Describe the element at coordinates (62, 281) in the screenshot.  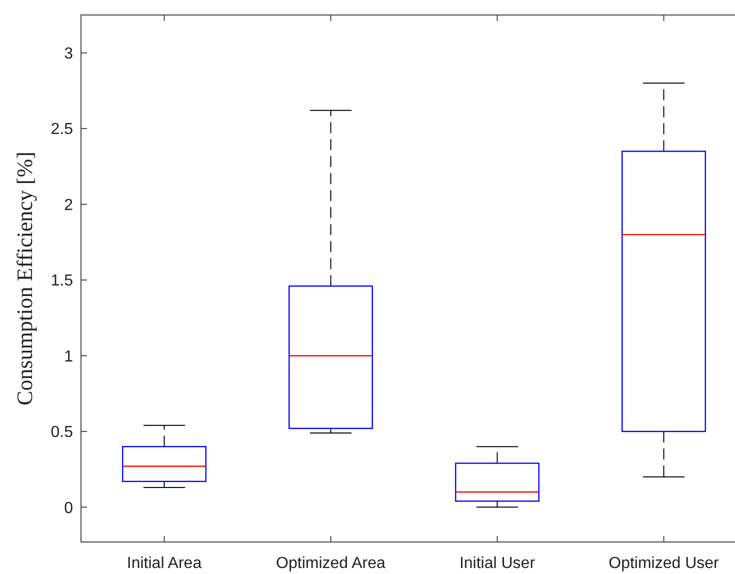
I see `y-tick-label: 1.5` at that location.